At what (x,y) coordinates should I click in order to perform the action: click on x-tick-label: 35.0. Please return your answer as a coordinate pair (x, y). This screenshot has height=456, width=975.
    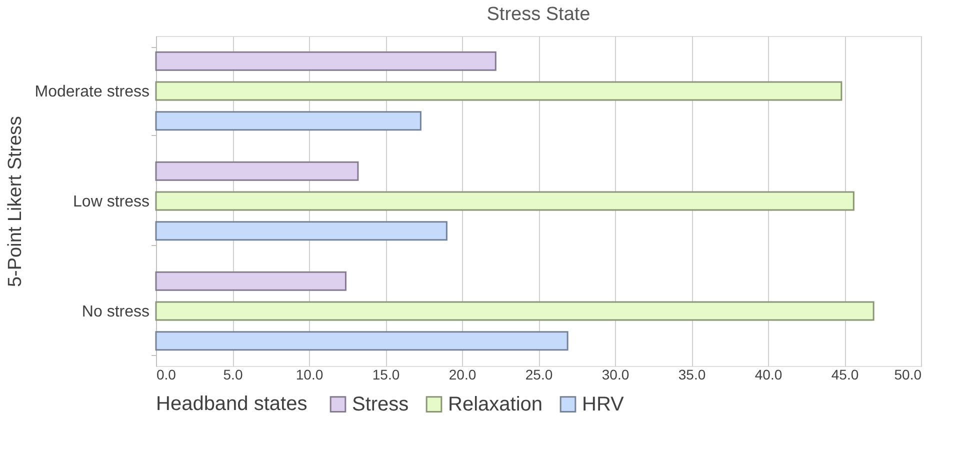
    Looking at the image, I should click on (692, 374).